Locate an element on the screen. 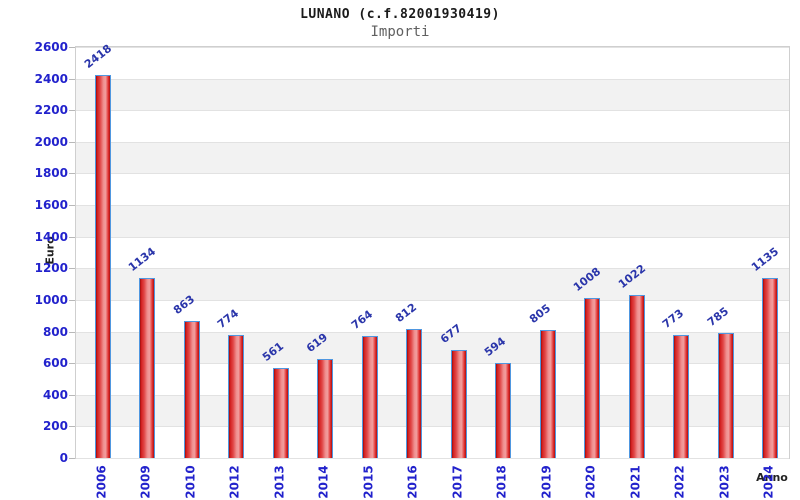  x-axis-title: Anno is located at coordinates (772, 477).